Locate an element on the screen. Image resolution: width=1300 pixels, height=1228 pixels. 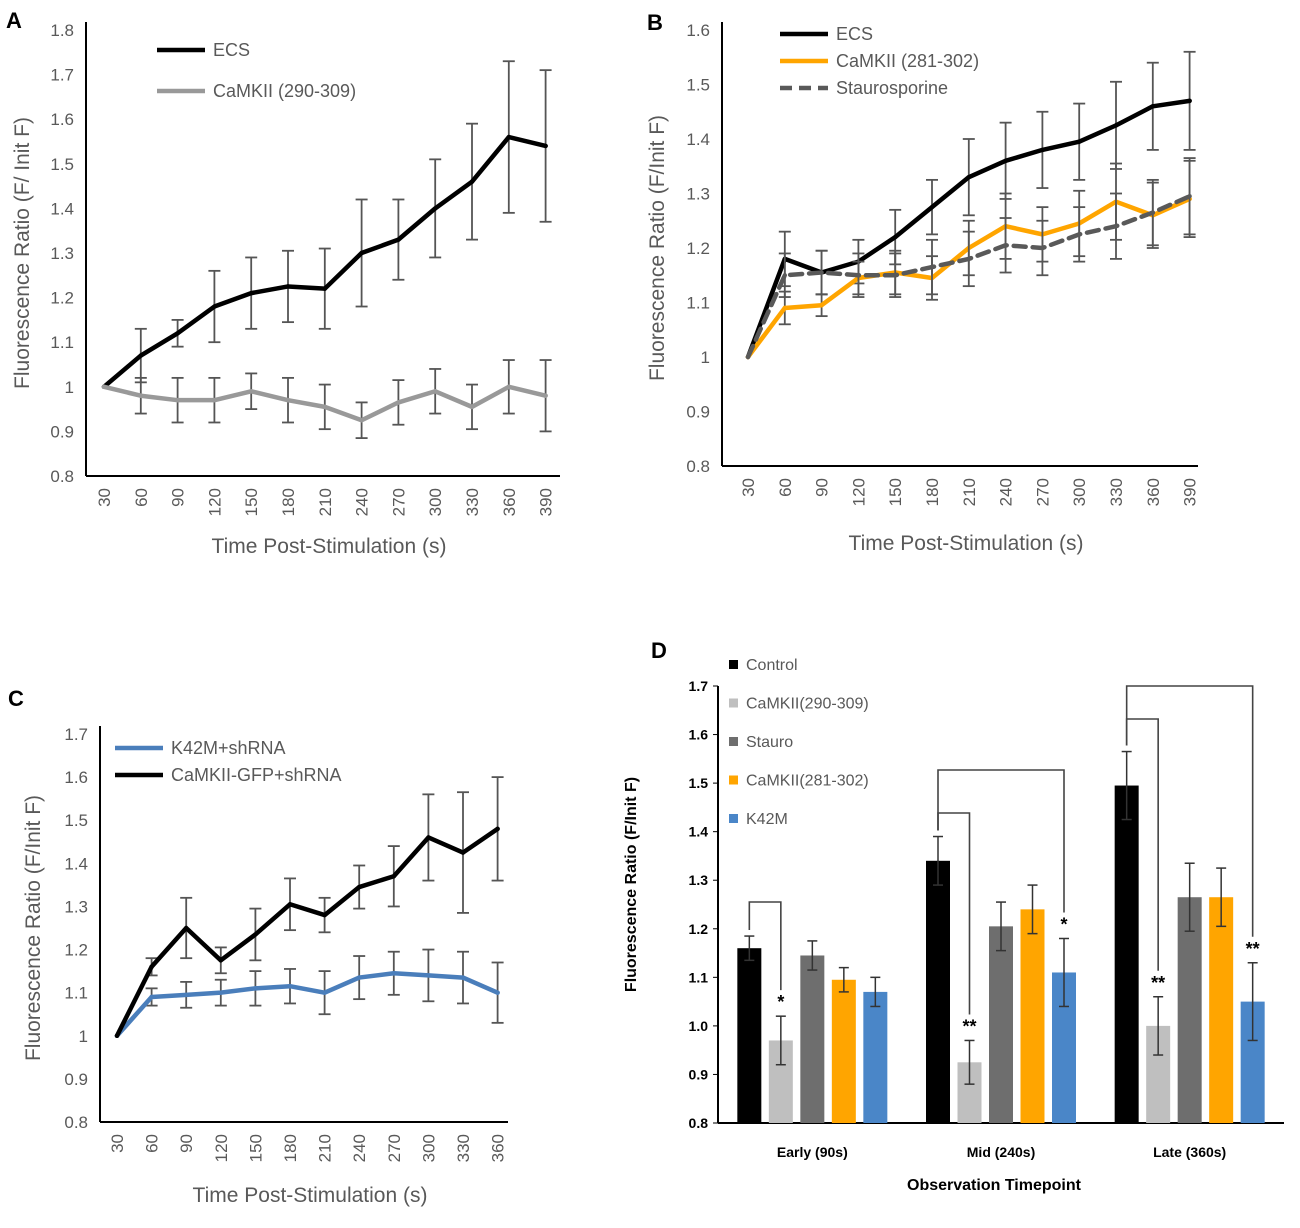
panel-letter-d: D is located at coordinates (659, 650).